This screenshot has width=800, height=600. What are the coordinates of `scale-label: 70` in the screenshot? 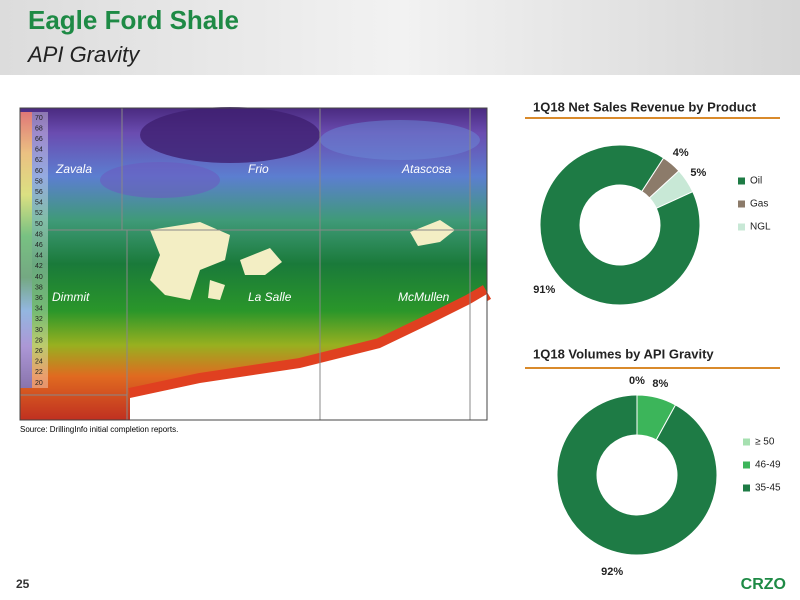 It's located at (39, 118).